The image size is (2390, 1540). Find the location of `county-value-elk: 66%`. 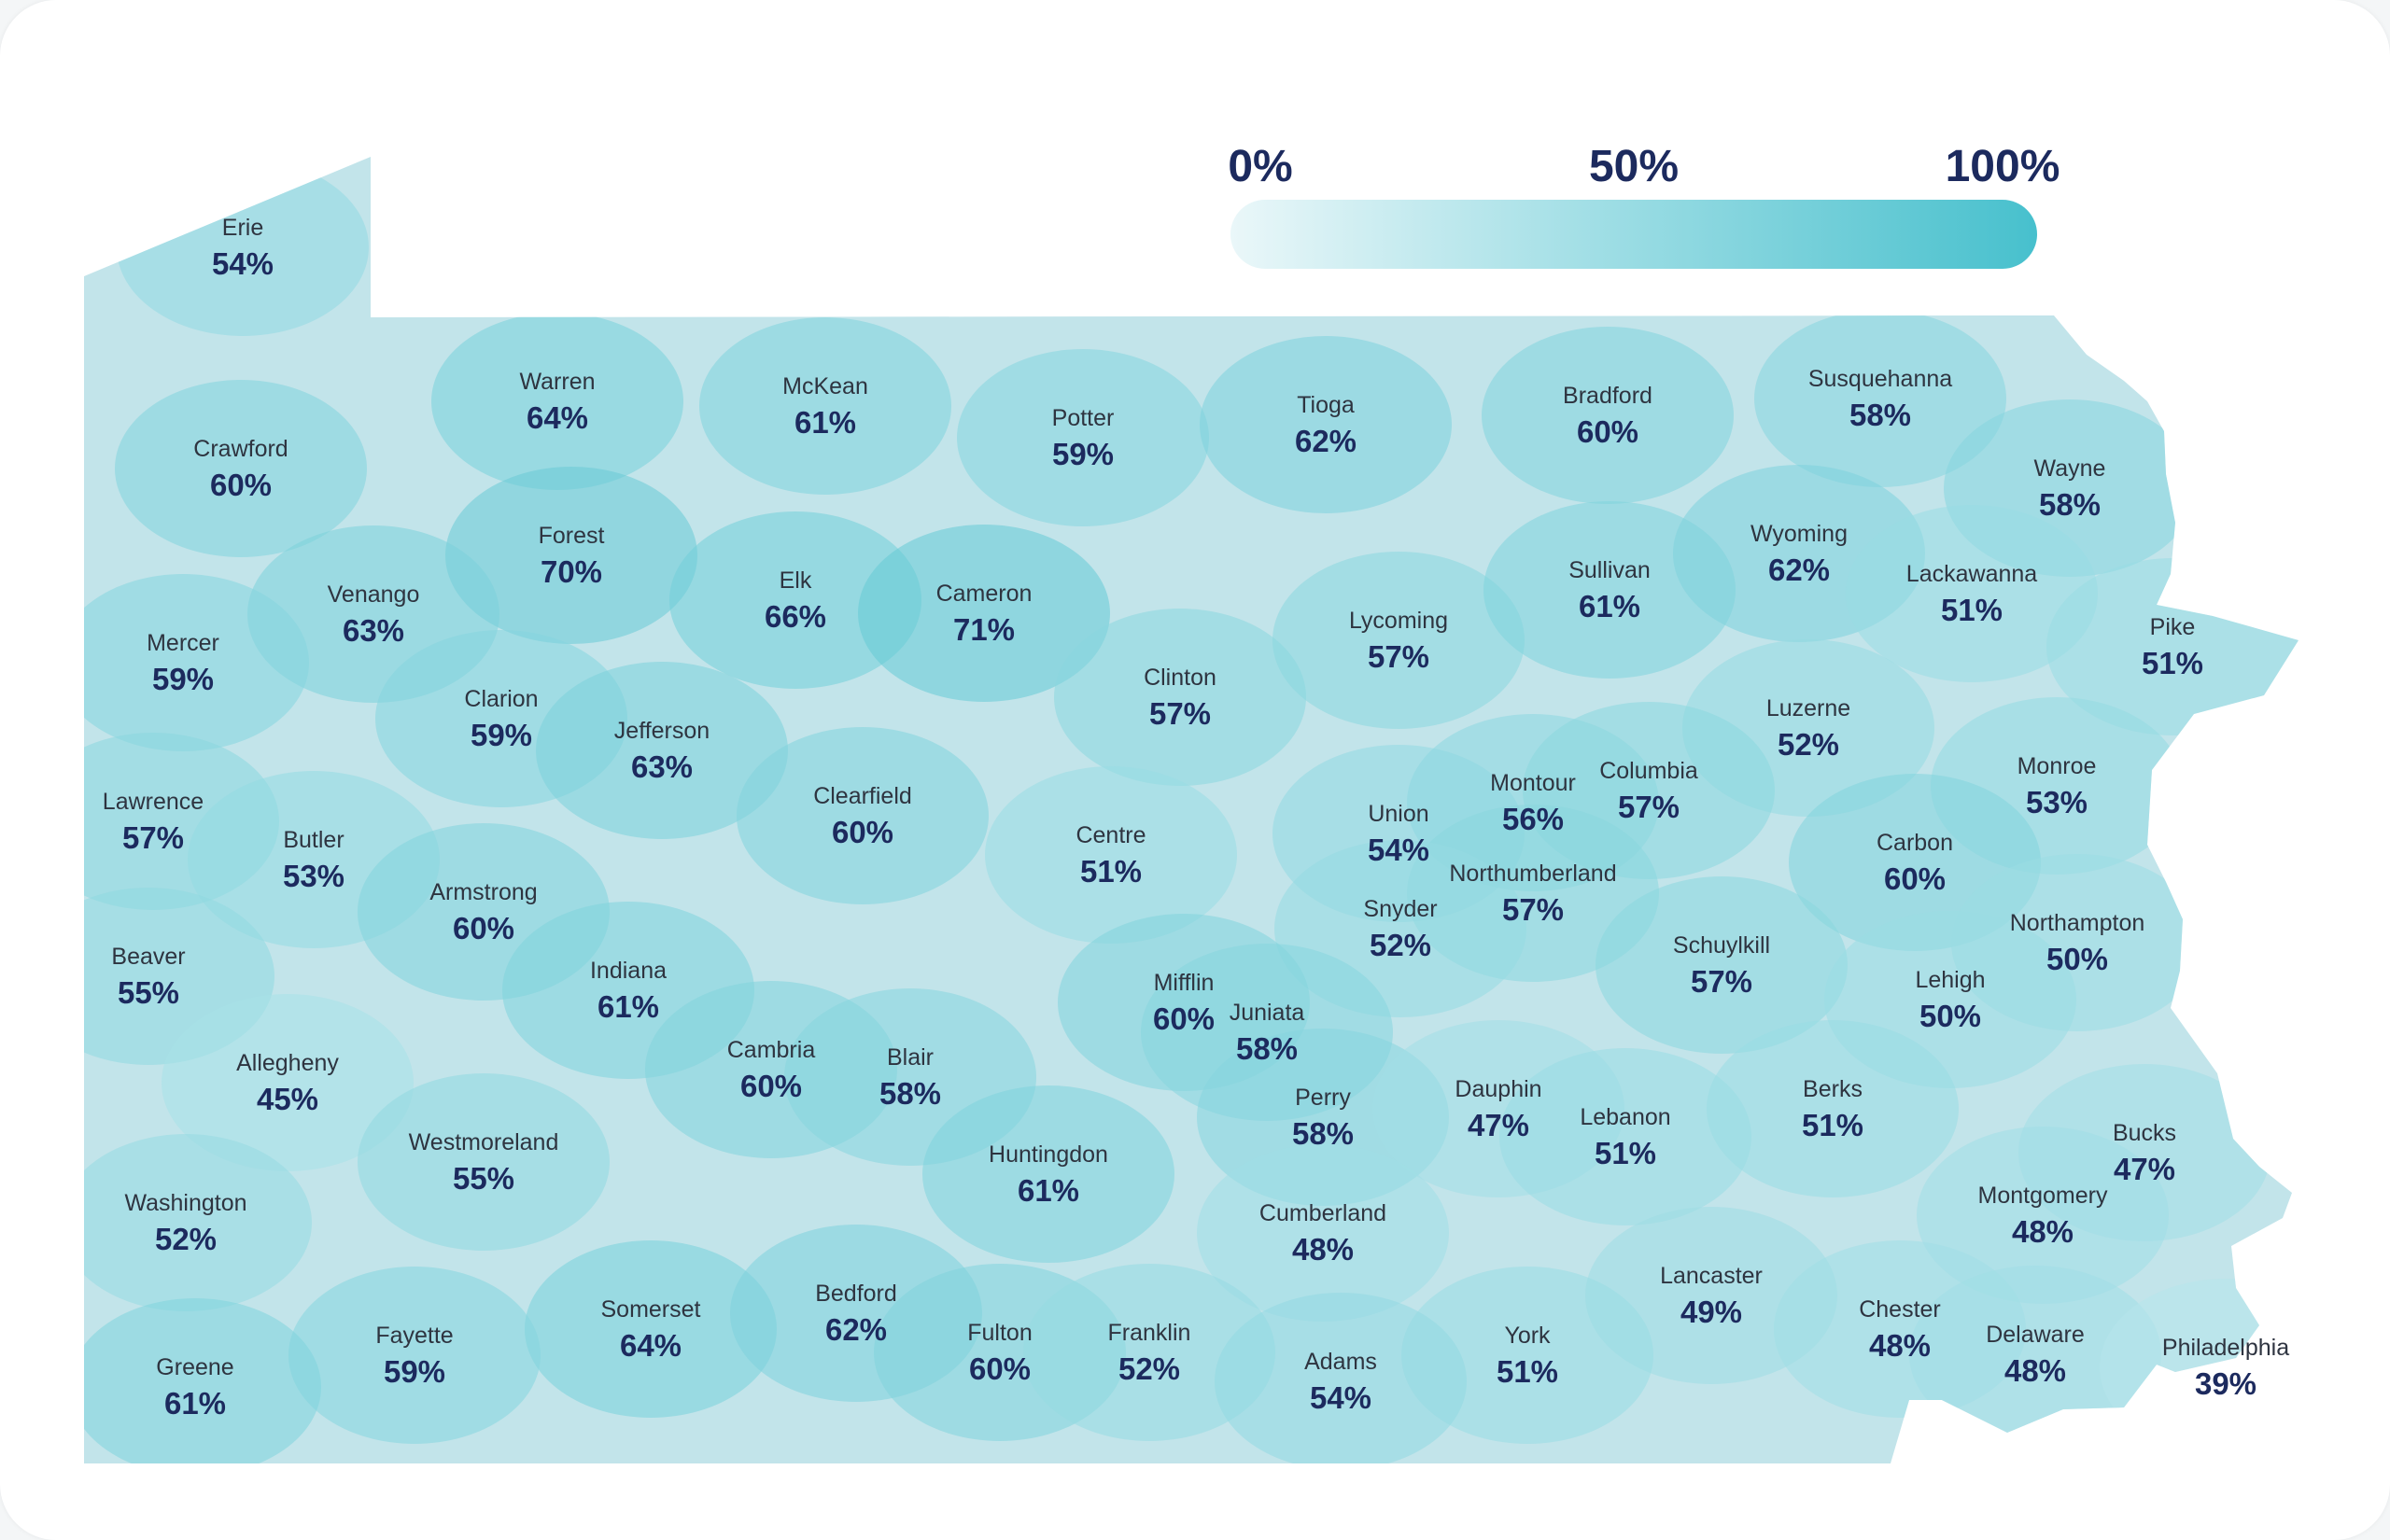

county-value-elk: 66% is located at coordinates (795, 616).